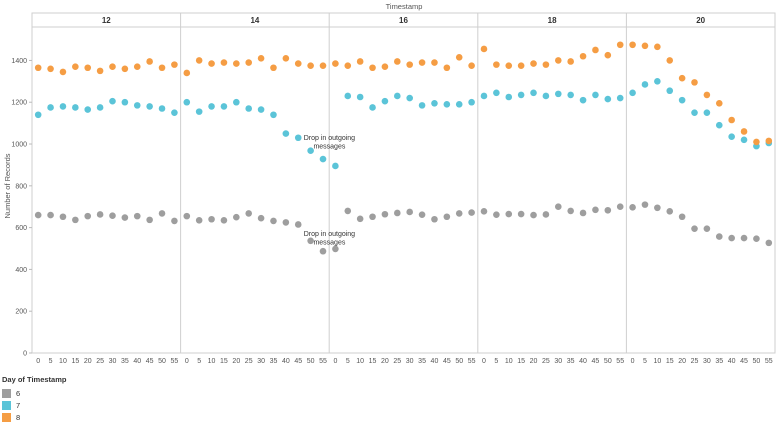 This screenshot has height=423, width=777. What do you see at coordinates (596, 361) in the screenshot?
I see `x-tick-label: 45` at bounding box center [596, 361].